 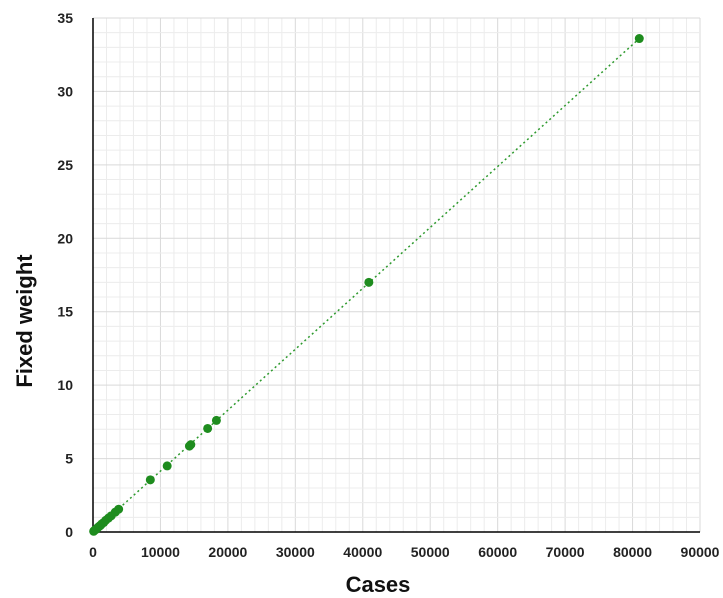 I want to click on y-tick-label: 0, so click(x=69, y=532).